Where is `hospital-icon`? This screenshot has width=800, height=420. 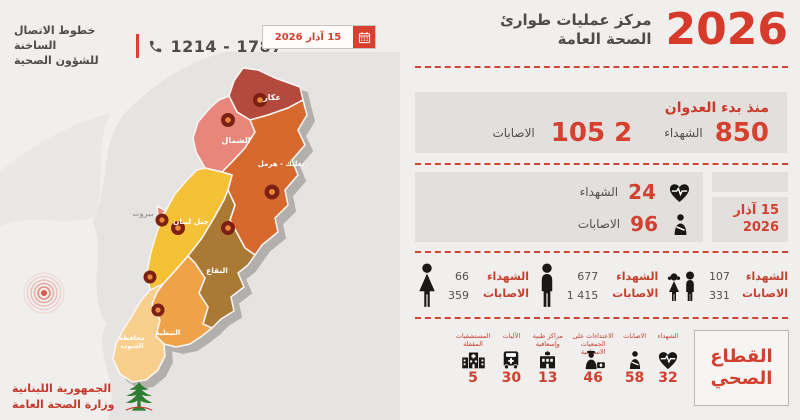
hospital-icon is located at coordinates (473, 360).